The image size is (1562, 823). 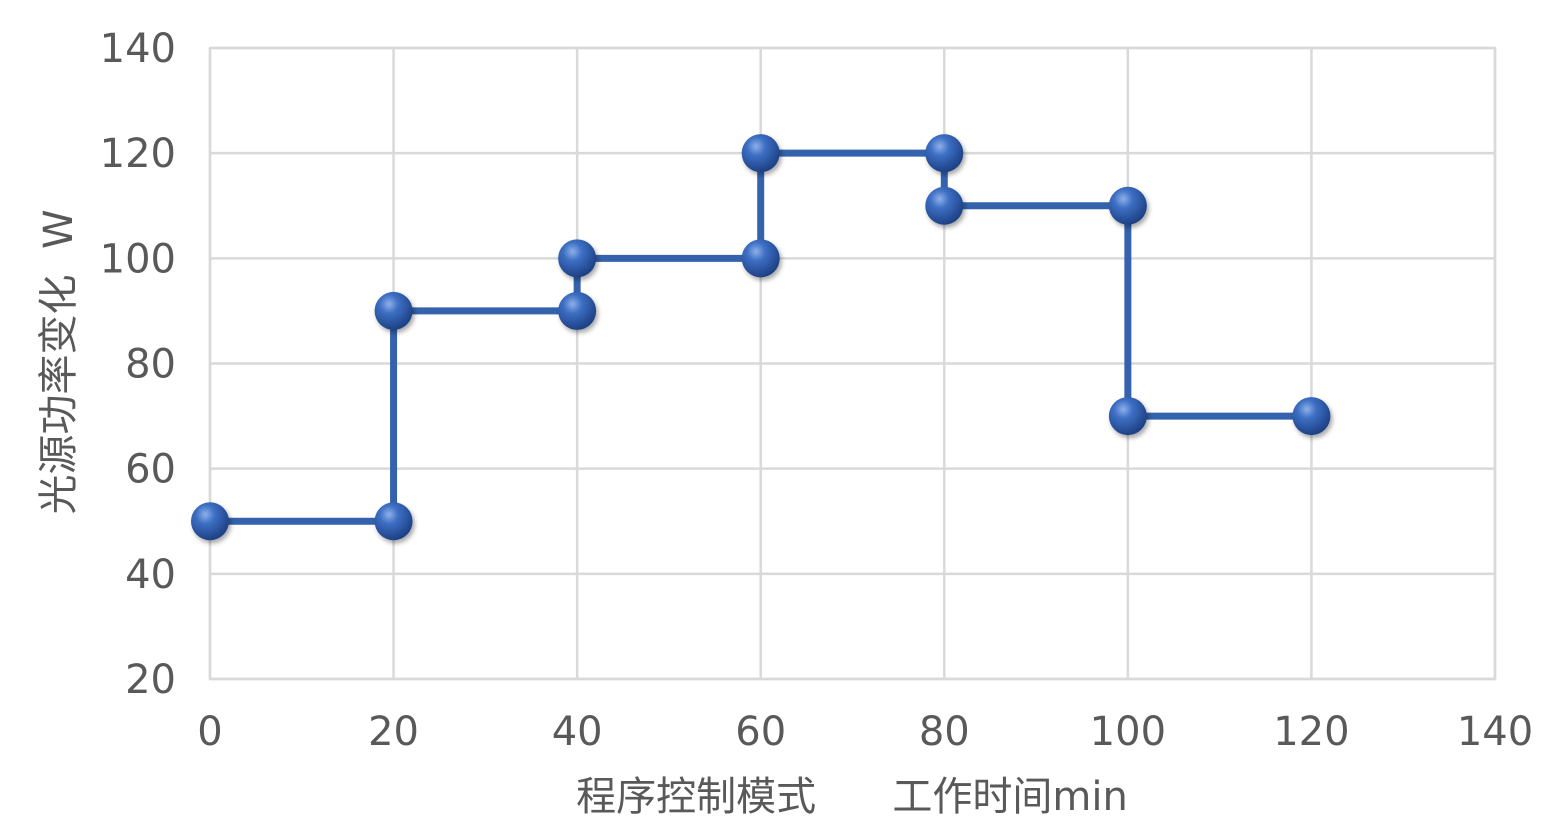 I want to click on x-axis-tick-labels: 0 20 40 60 80 100 120 140, so click(x=865, y=732).